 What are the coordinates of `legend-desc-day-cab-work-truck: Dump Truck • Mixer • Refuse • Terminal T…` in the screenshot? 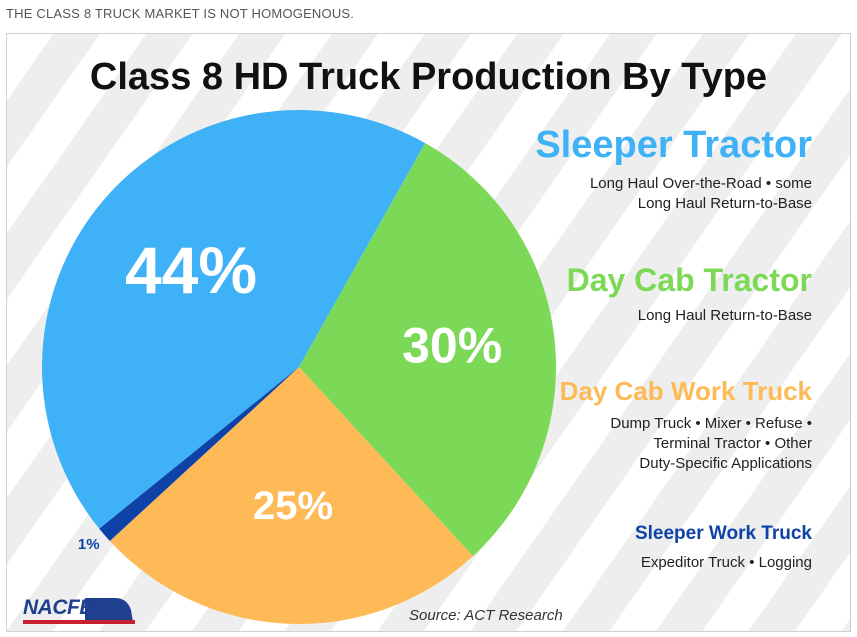 It's located at (686, 444).